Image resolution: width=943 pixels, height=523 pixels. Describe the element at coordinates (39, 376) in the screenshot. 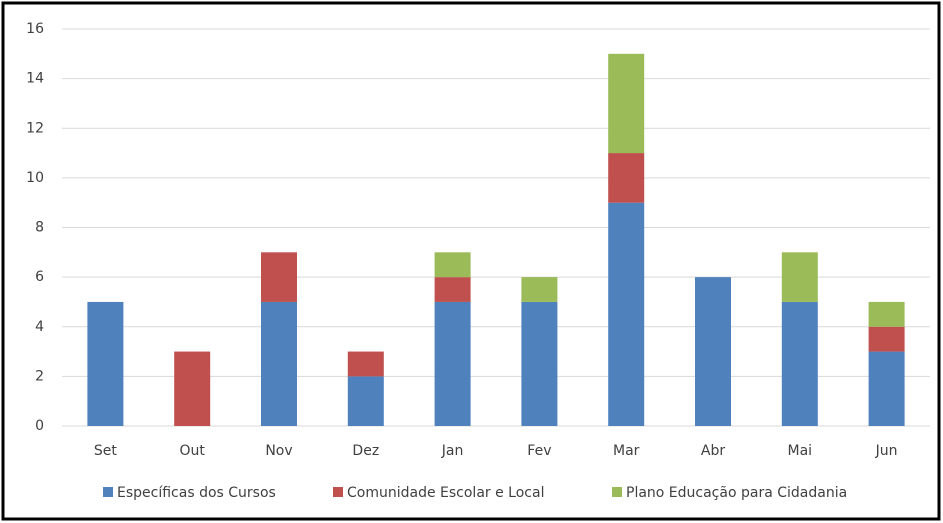

I see `y-tick-label: 2` at that location.